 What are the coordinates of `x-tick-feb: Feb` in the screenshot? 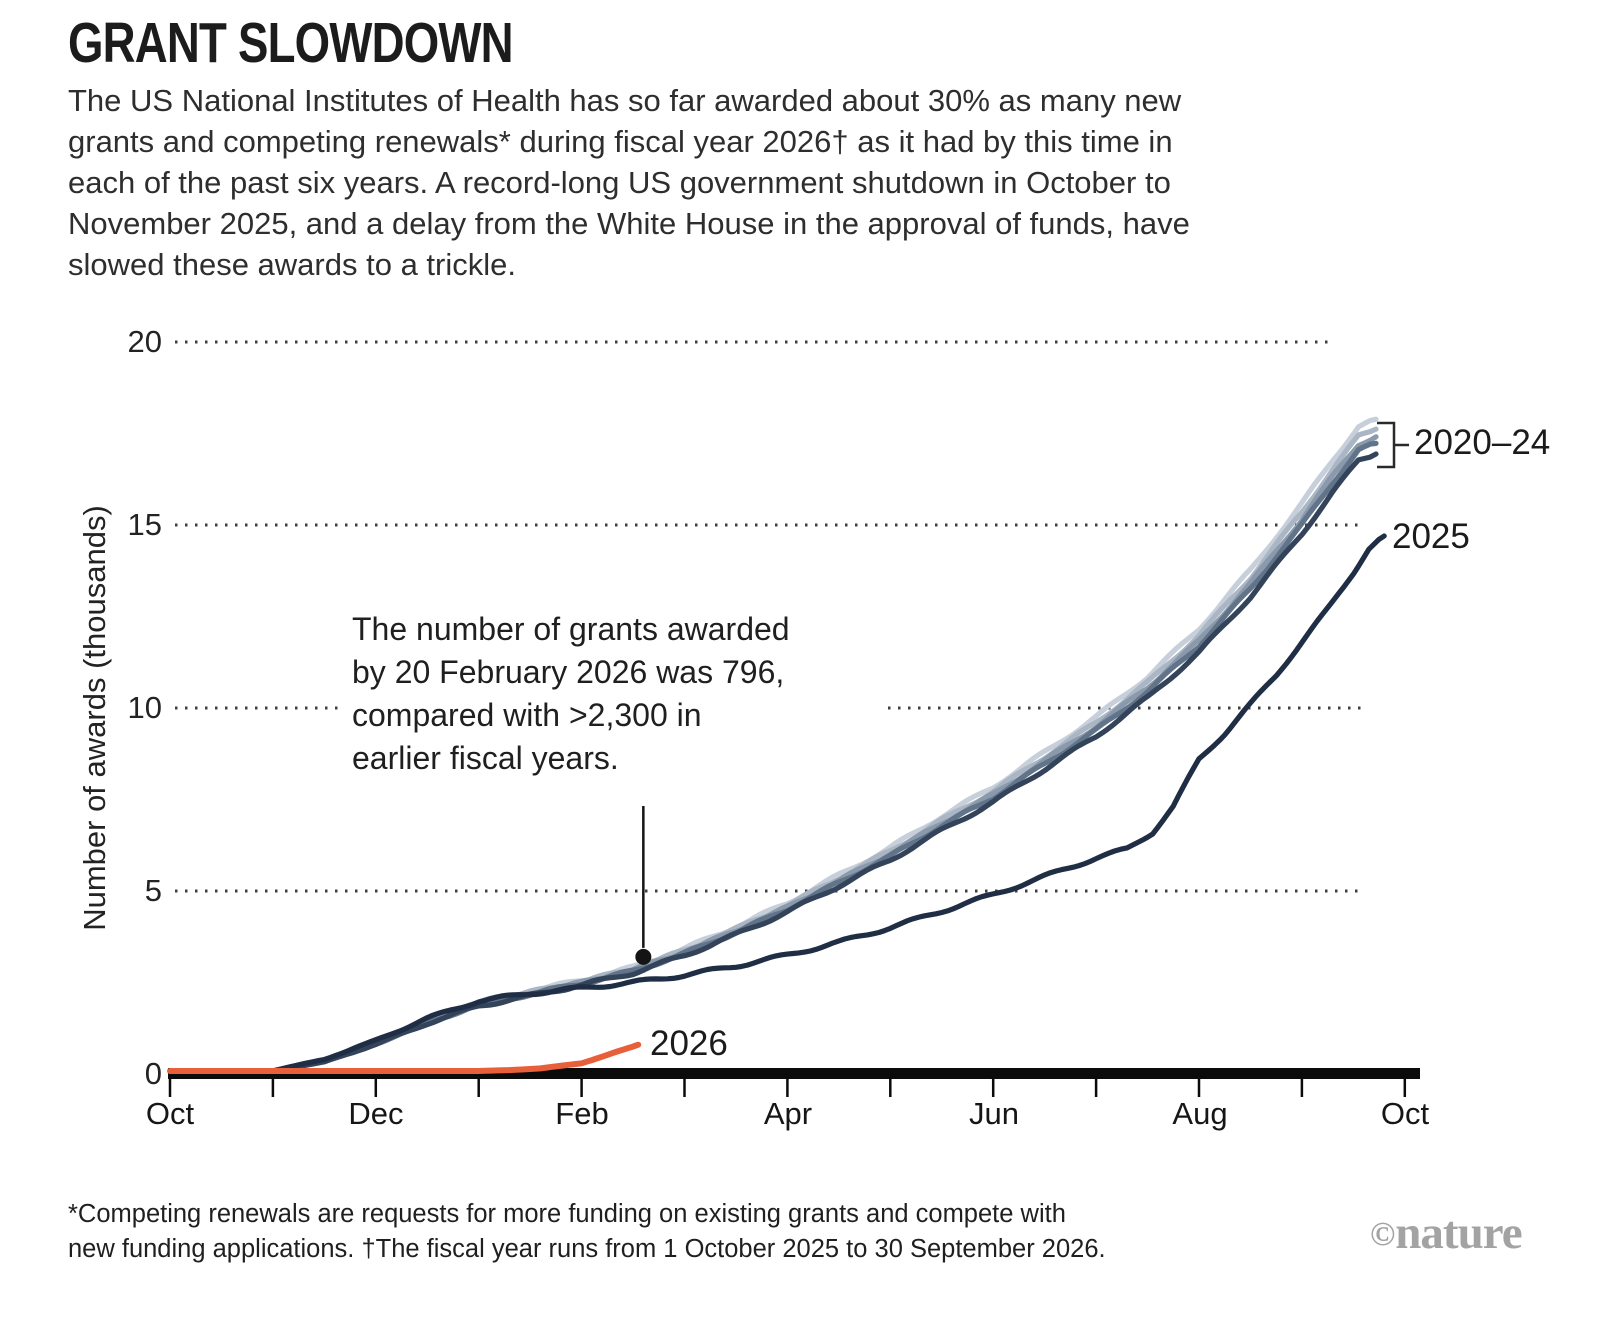 It's located at (582, 1113).